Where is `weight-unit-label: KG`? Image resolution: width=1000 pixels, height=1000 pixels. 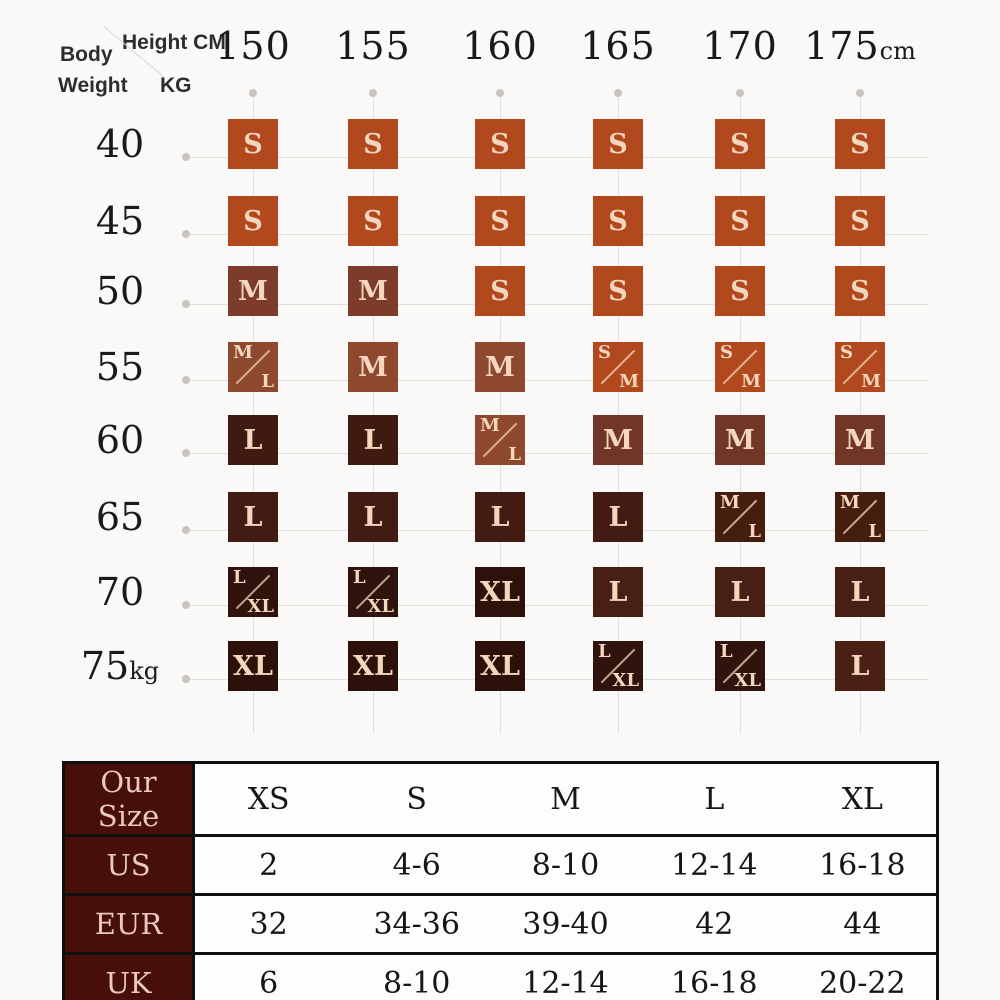 weight-unit-label: KG is located at coordinates (176, 85).